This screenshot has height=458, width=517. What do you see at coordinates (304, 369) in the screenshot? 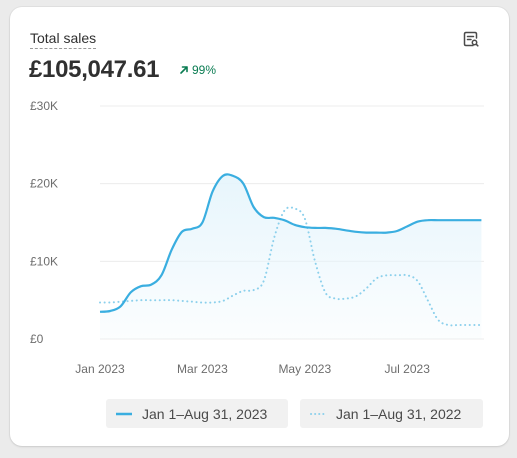
I see `x-tick-label-2: May 2023` at bounding box center [304, 369].